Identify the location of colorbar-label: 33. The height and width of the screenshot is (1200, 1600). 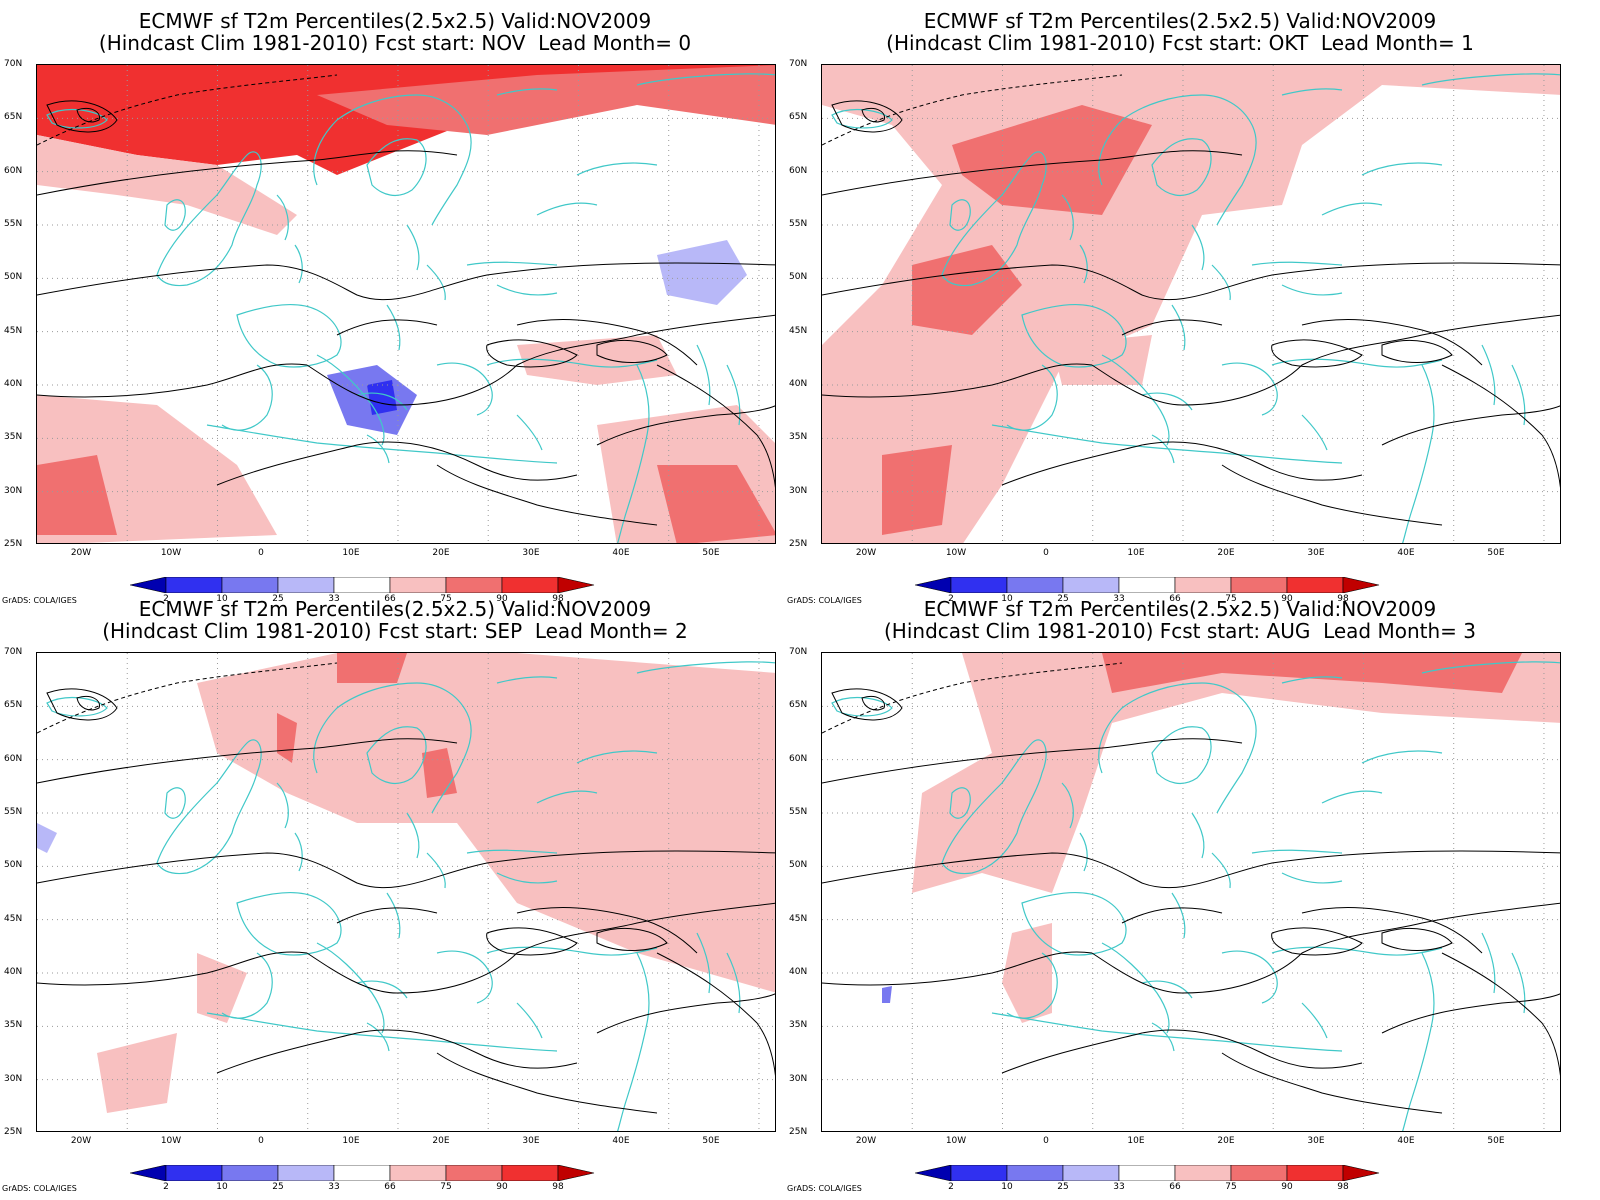
(1119, 599).